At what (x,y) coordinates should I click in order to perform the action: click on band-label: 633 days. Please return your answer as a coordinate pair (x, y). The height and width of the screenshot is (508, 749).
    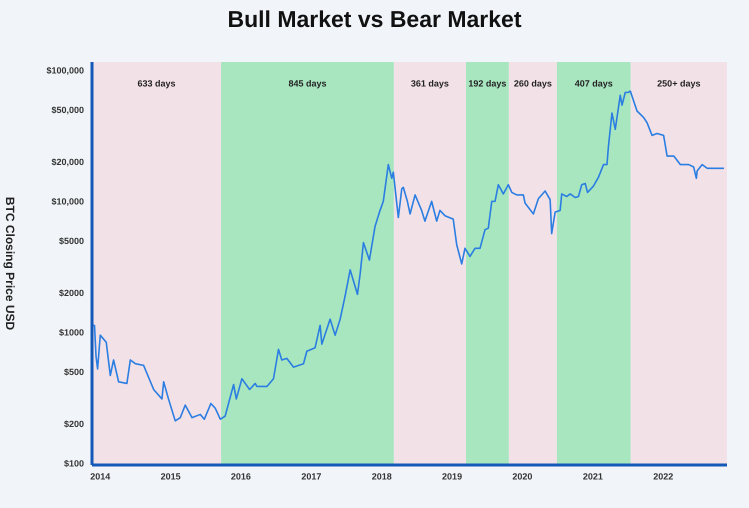
    Looking at the image, I should click on (157, 83).